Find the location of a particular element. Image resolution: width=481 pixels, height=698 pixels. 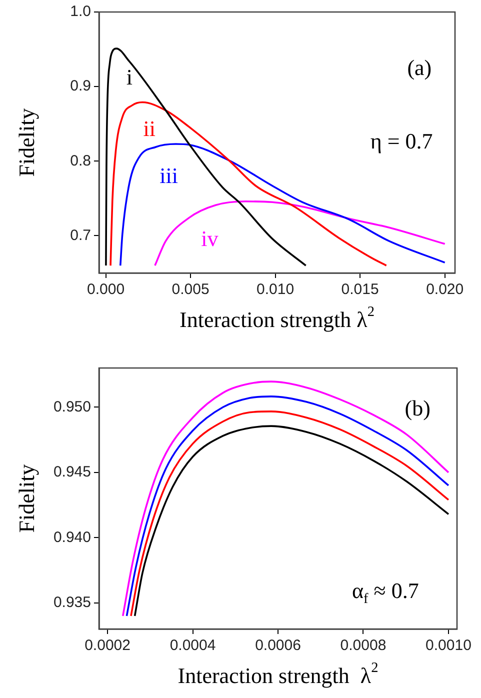

x-tick-label: 0.0008 is located at coordinates (363, 645).